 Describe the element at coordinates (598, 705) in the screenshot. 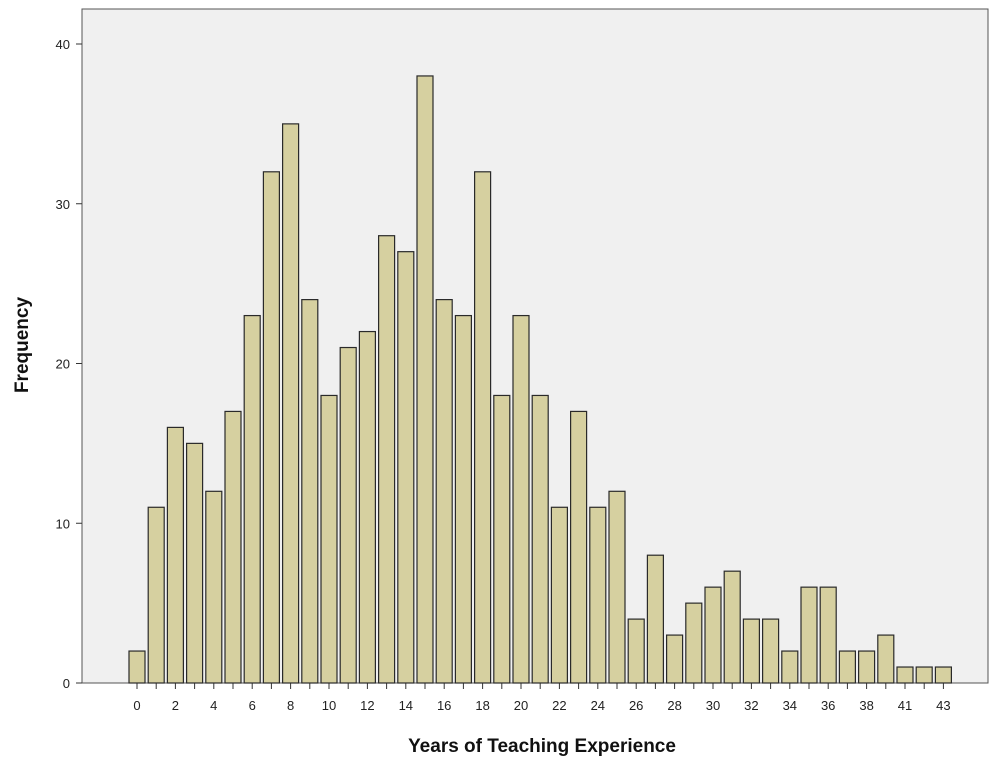

I see `x-tick-label: 24` at that location.